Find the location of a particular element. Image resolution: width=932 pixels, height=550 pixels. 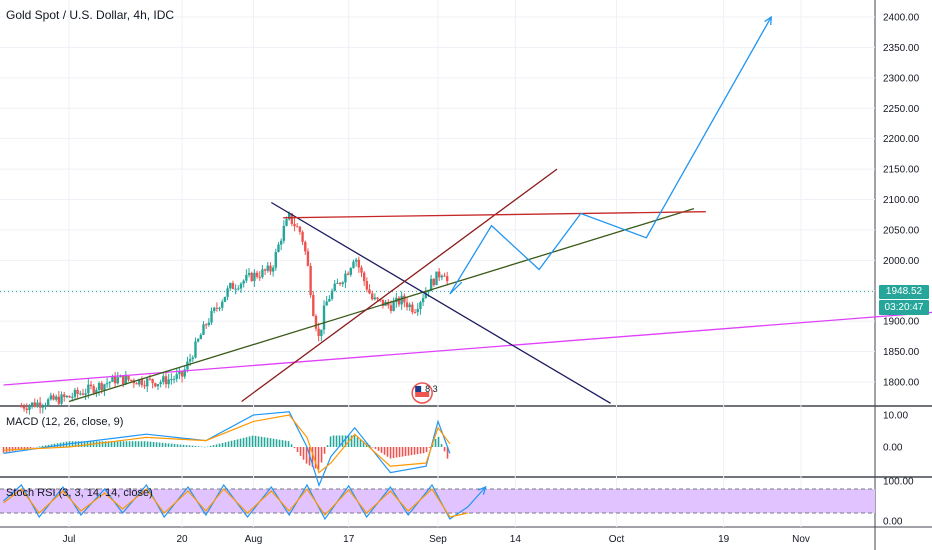

y-tick-label: 1850.00 is located at coordinates (901, 352).